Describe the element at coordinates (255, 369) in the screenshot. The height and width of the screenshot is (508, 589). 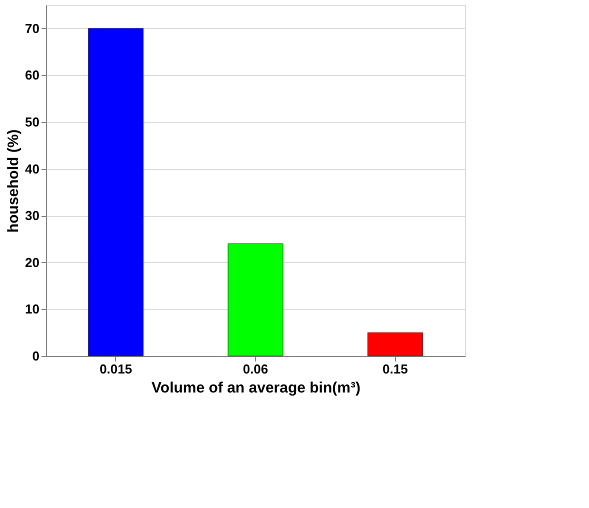
I see `x-tick-label: 0.06` at that location.